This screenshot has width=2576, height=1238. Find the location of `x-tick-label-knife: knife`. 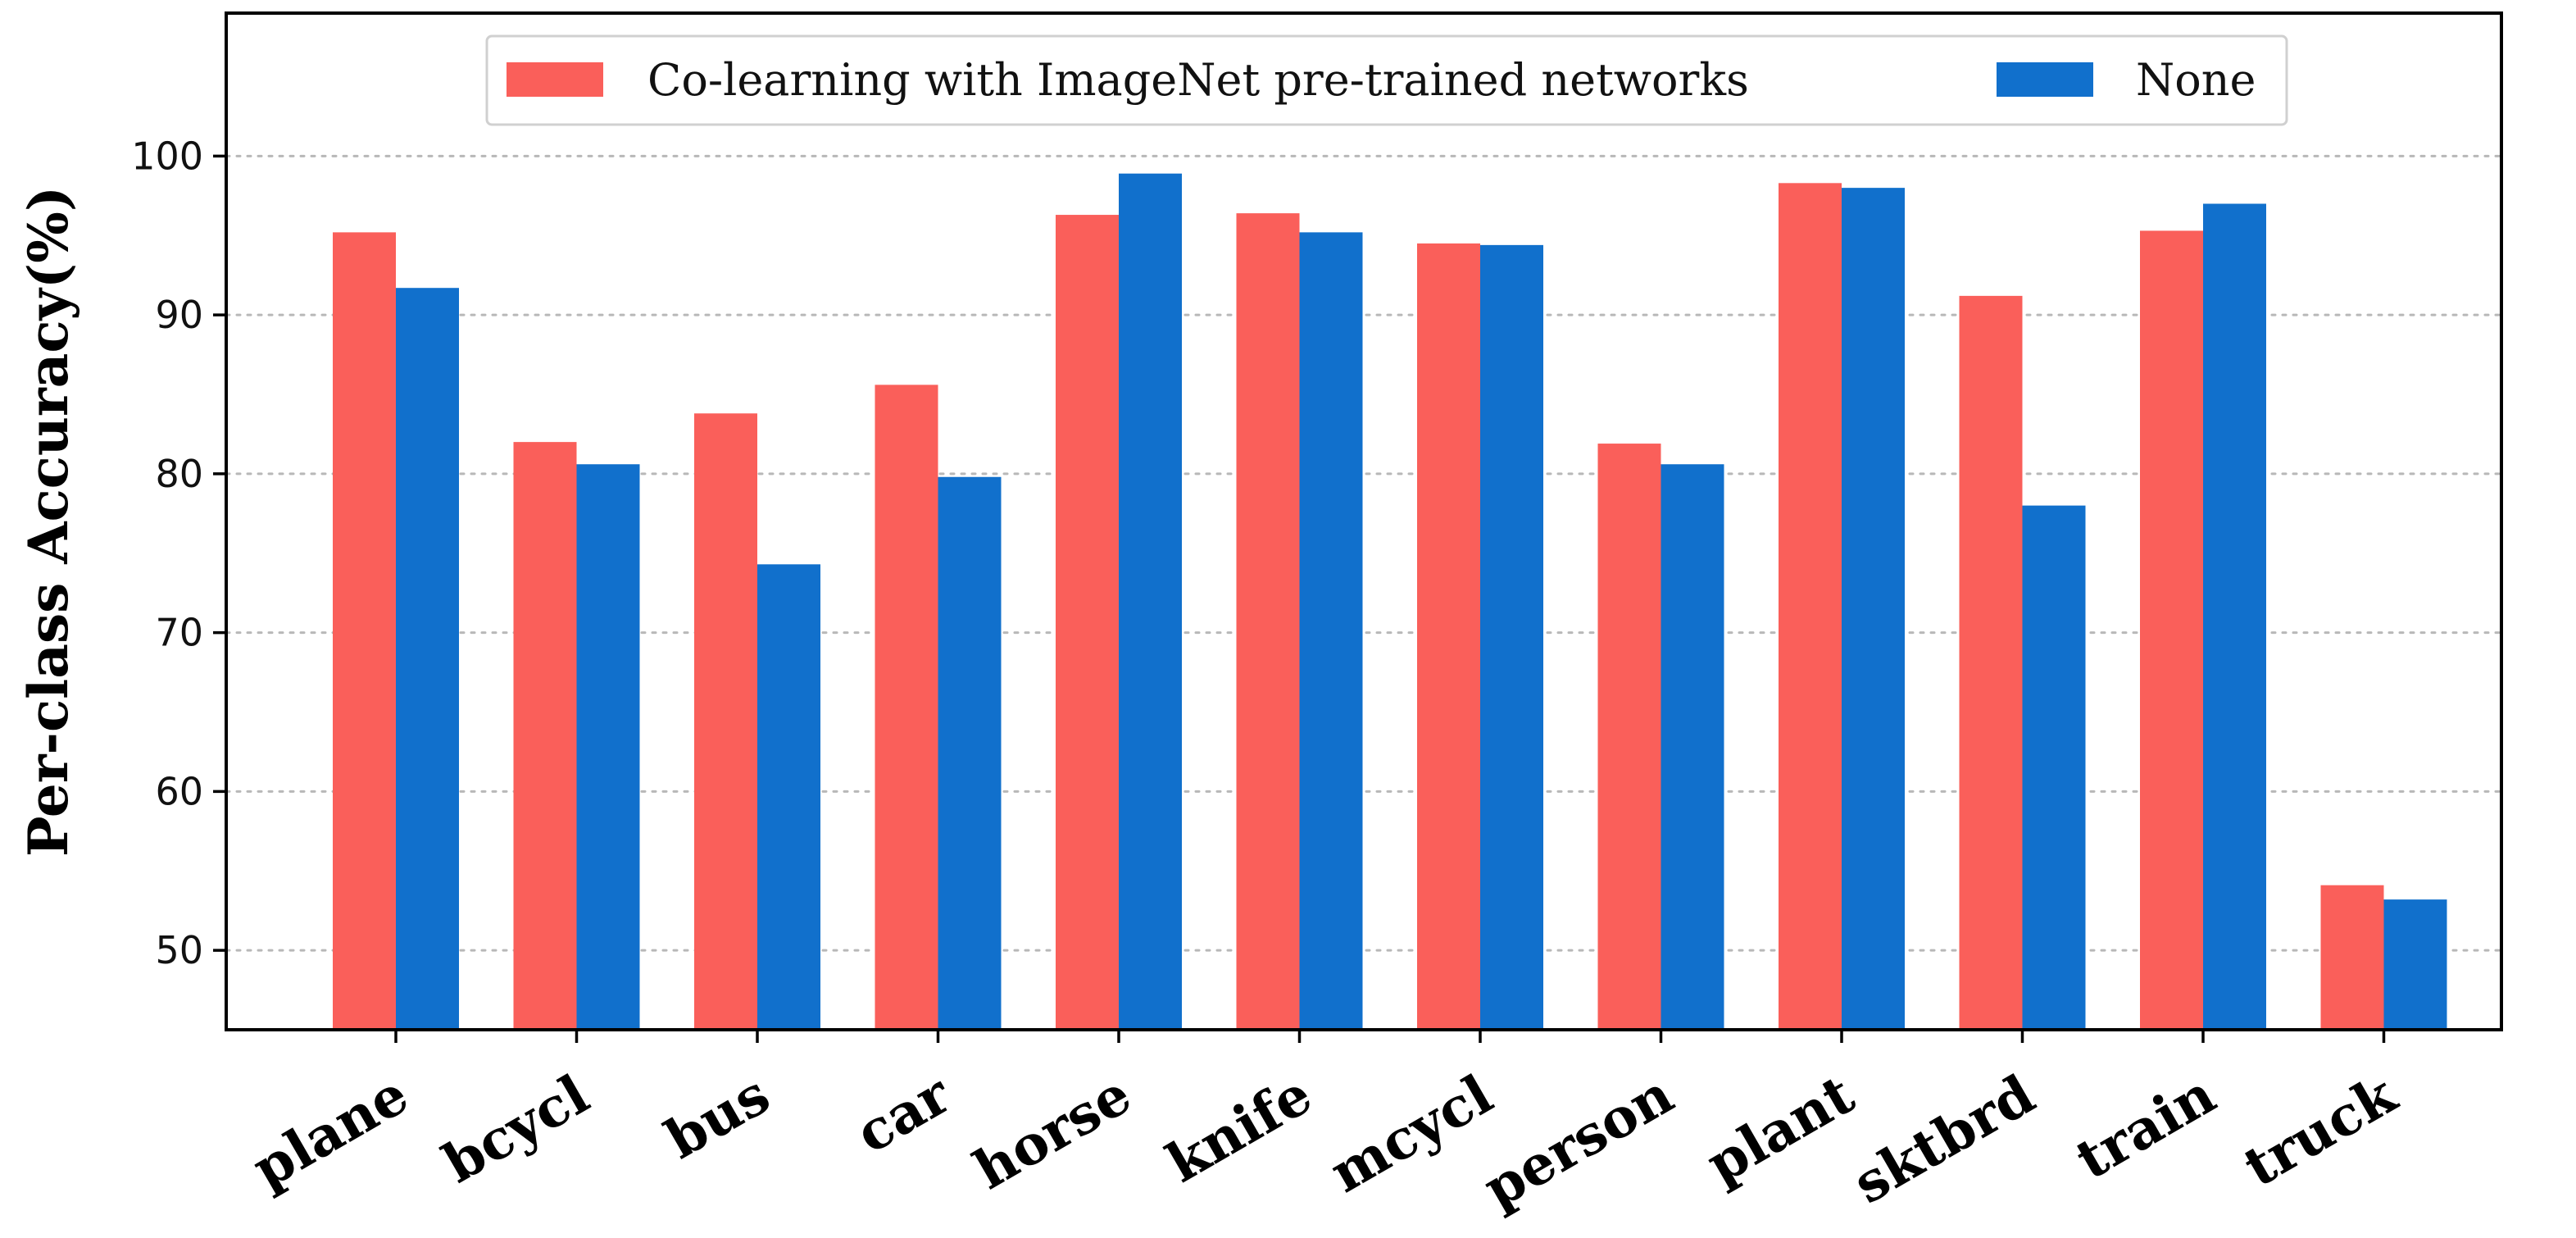

x-tick-label-knife: knife is located at coordinates (1239, 1128).